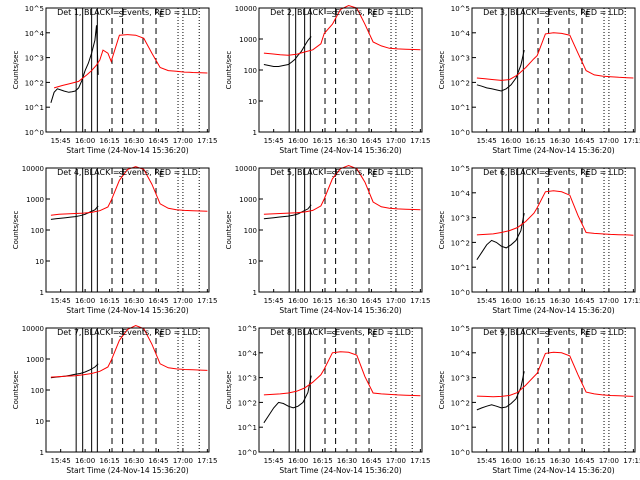 This screenshot has width=640, height=480. What do you see at coordinates (553, 172) in the screenshot?
I see `panel-title: Det 6, BLACK = Events, RED = LLD` at bounding box center [553, 172].